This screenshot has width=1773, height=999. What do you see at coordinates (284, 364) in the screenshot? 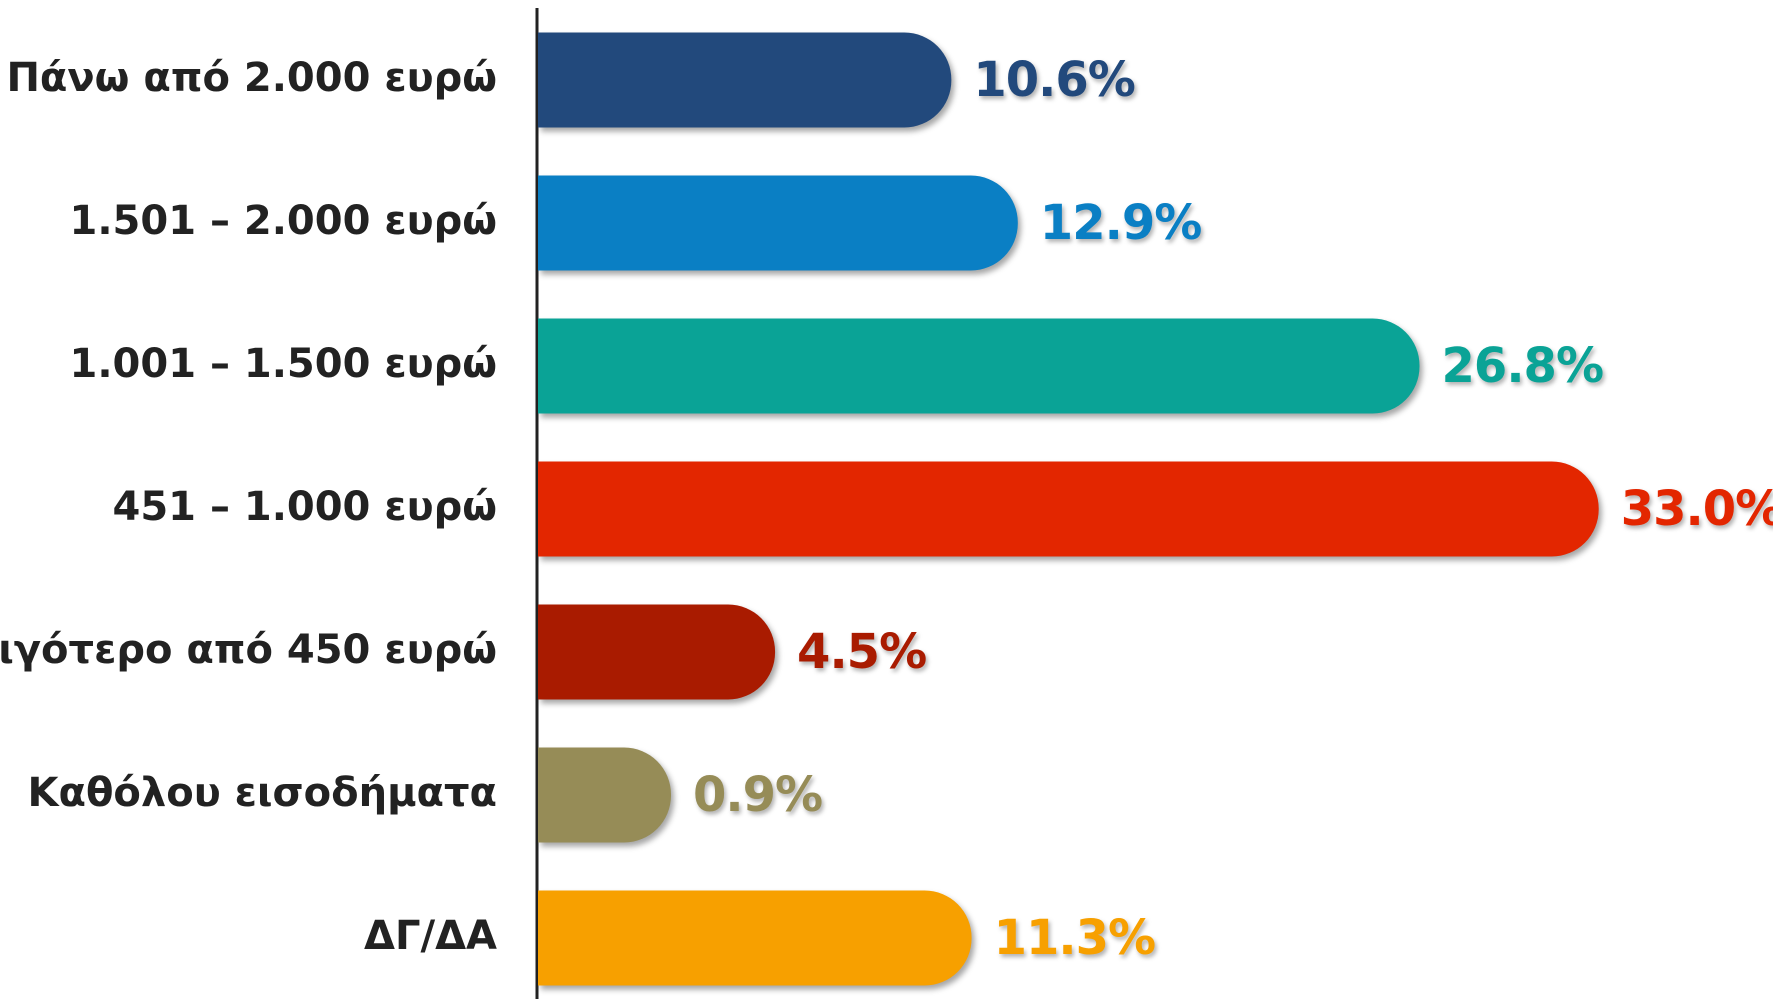
I see `category-label: 1.001 – 1.500 ευρώ` at bounding box center [284, 364].